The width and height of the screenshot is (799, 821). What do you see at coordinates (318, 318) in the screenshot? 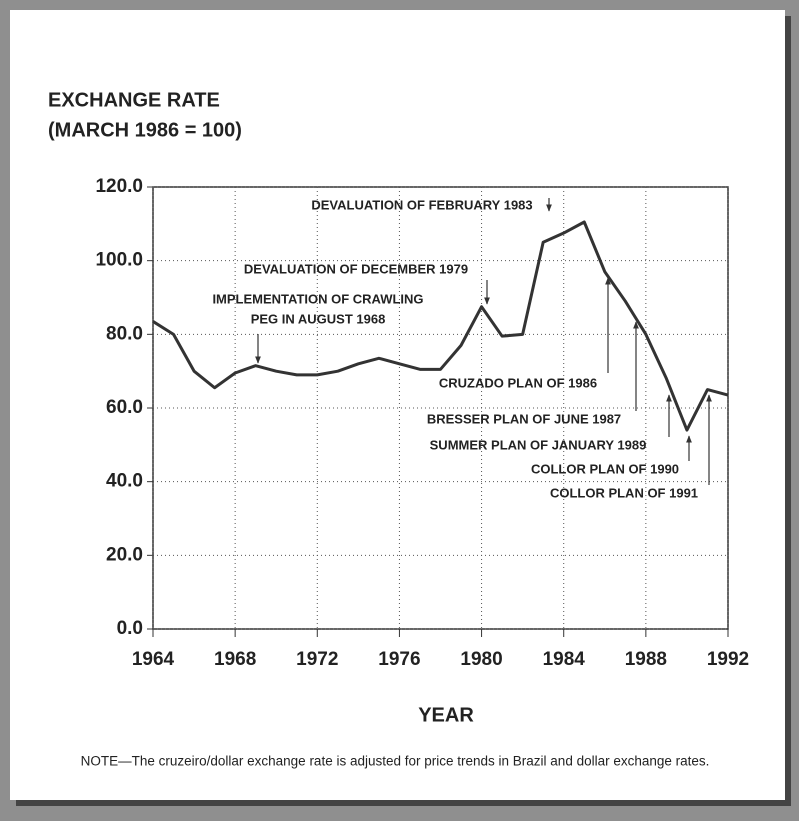
I see `annotation: PEG IN AUGUST 1968` at bounding box center [318, 318].